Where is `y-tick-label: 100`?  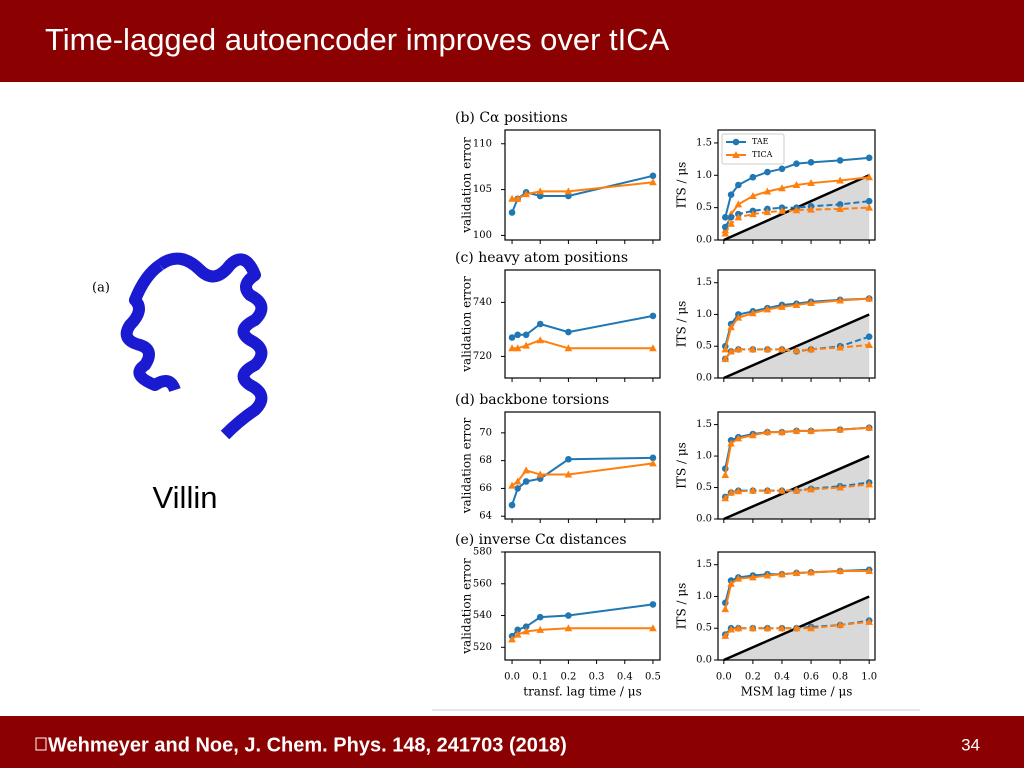 y-tick-label: 100 is located at coordinates (482, 235).